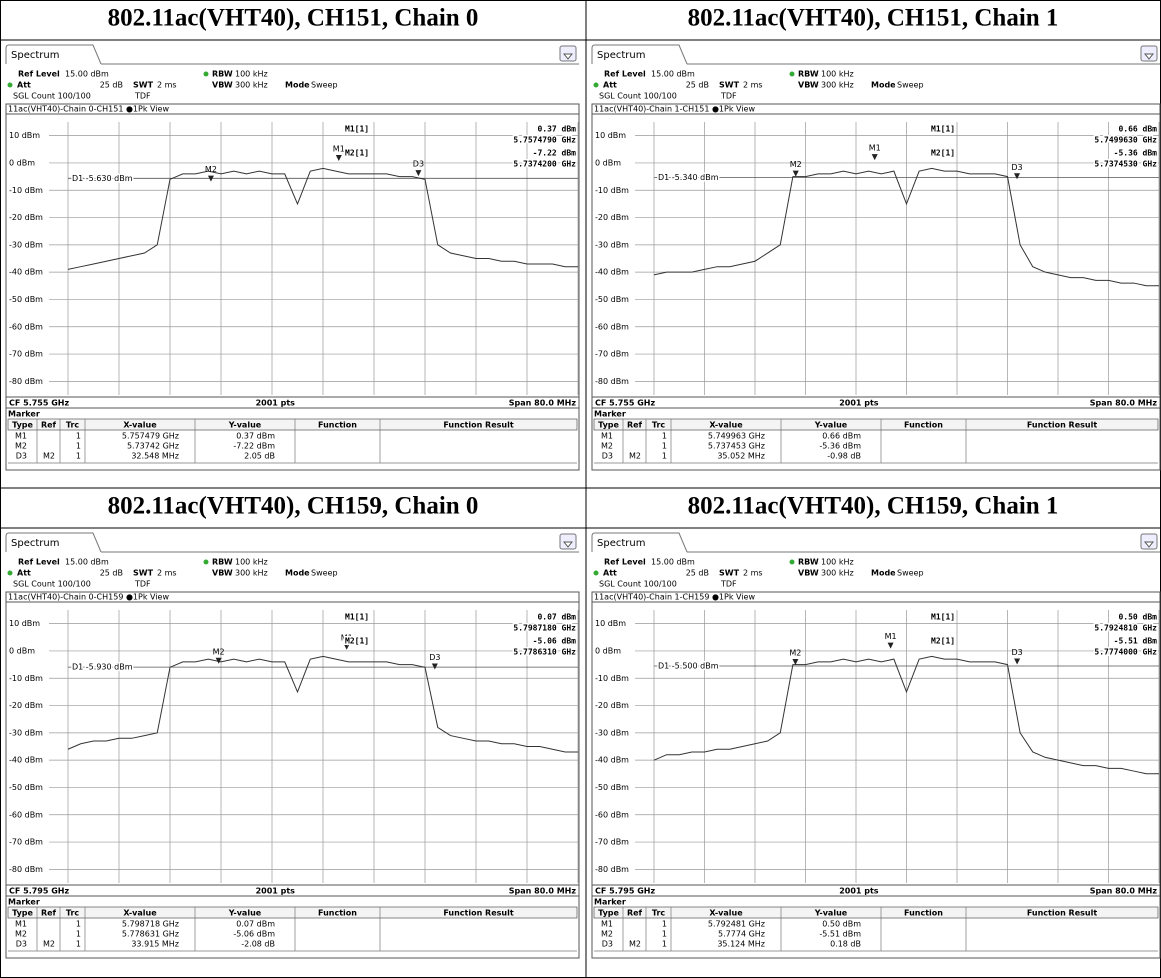  What do you see at coordinates (88, 109) in the screenshot?
I see `trace-view-label: 11ac(VHT40)-Chain 0-CH151 ●1Pk View` at bounding box center [88, 109].